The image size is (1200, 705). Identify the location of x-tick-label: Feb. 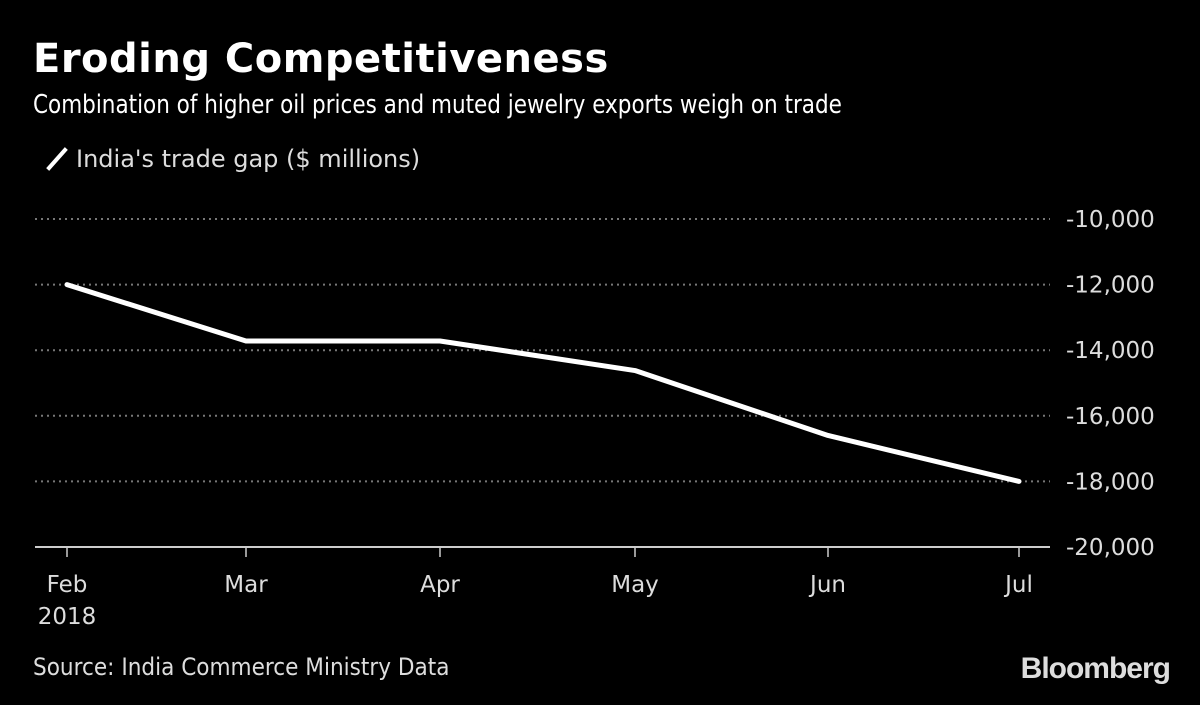
(67, 585).